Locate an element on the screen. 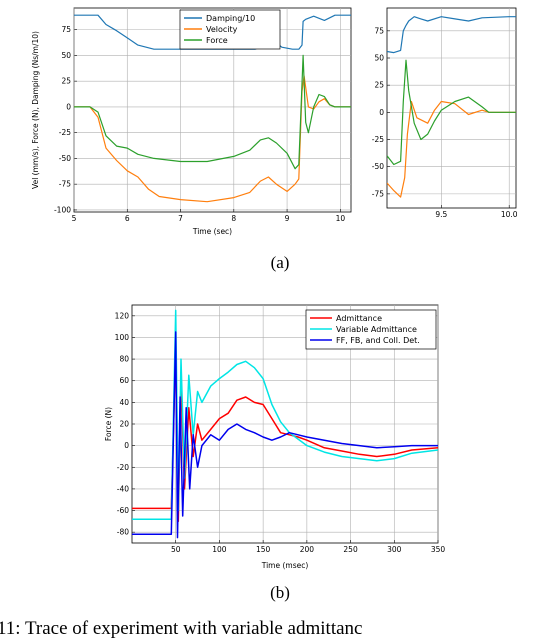 The width and height of the screenshot is (556, 638). plot-frame is located at coordinates (451, 108).